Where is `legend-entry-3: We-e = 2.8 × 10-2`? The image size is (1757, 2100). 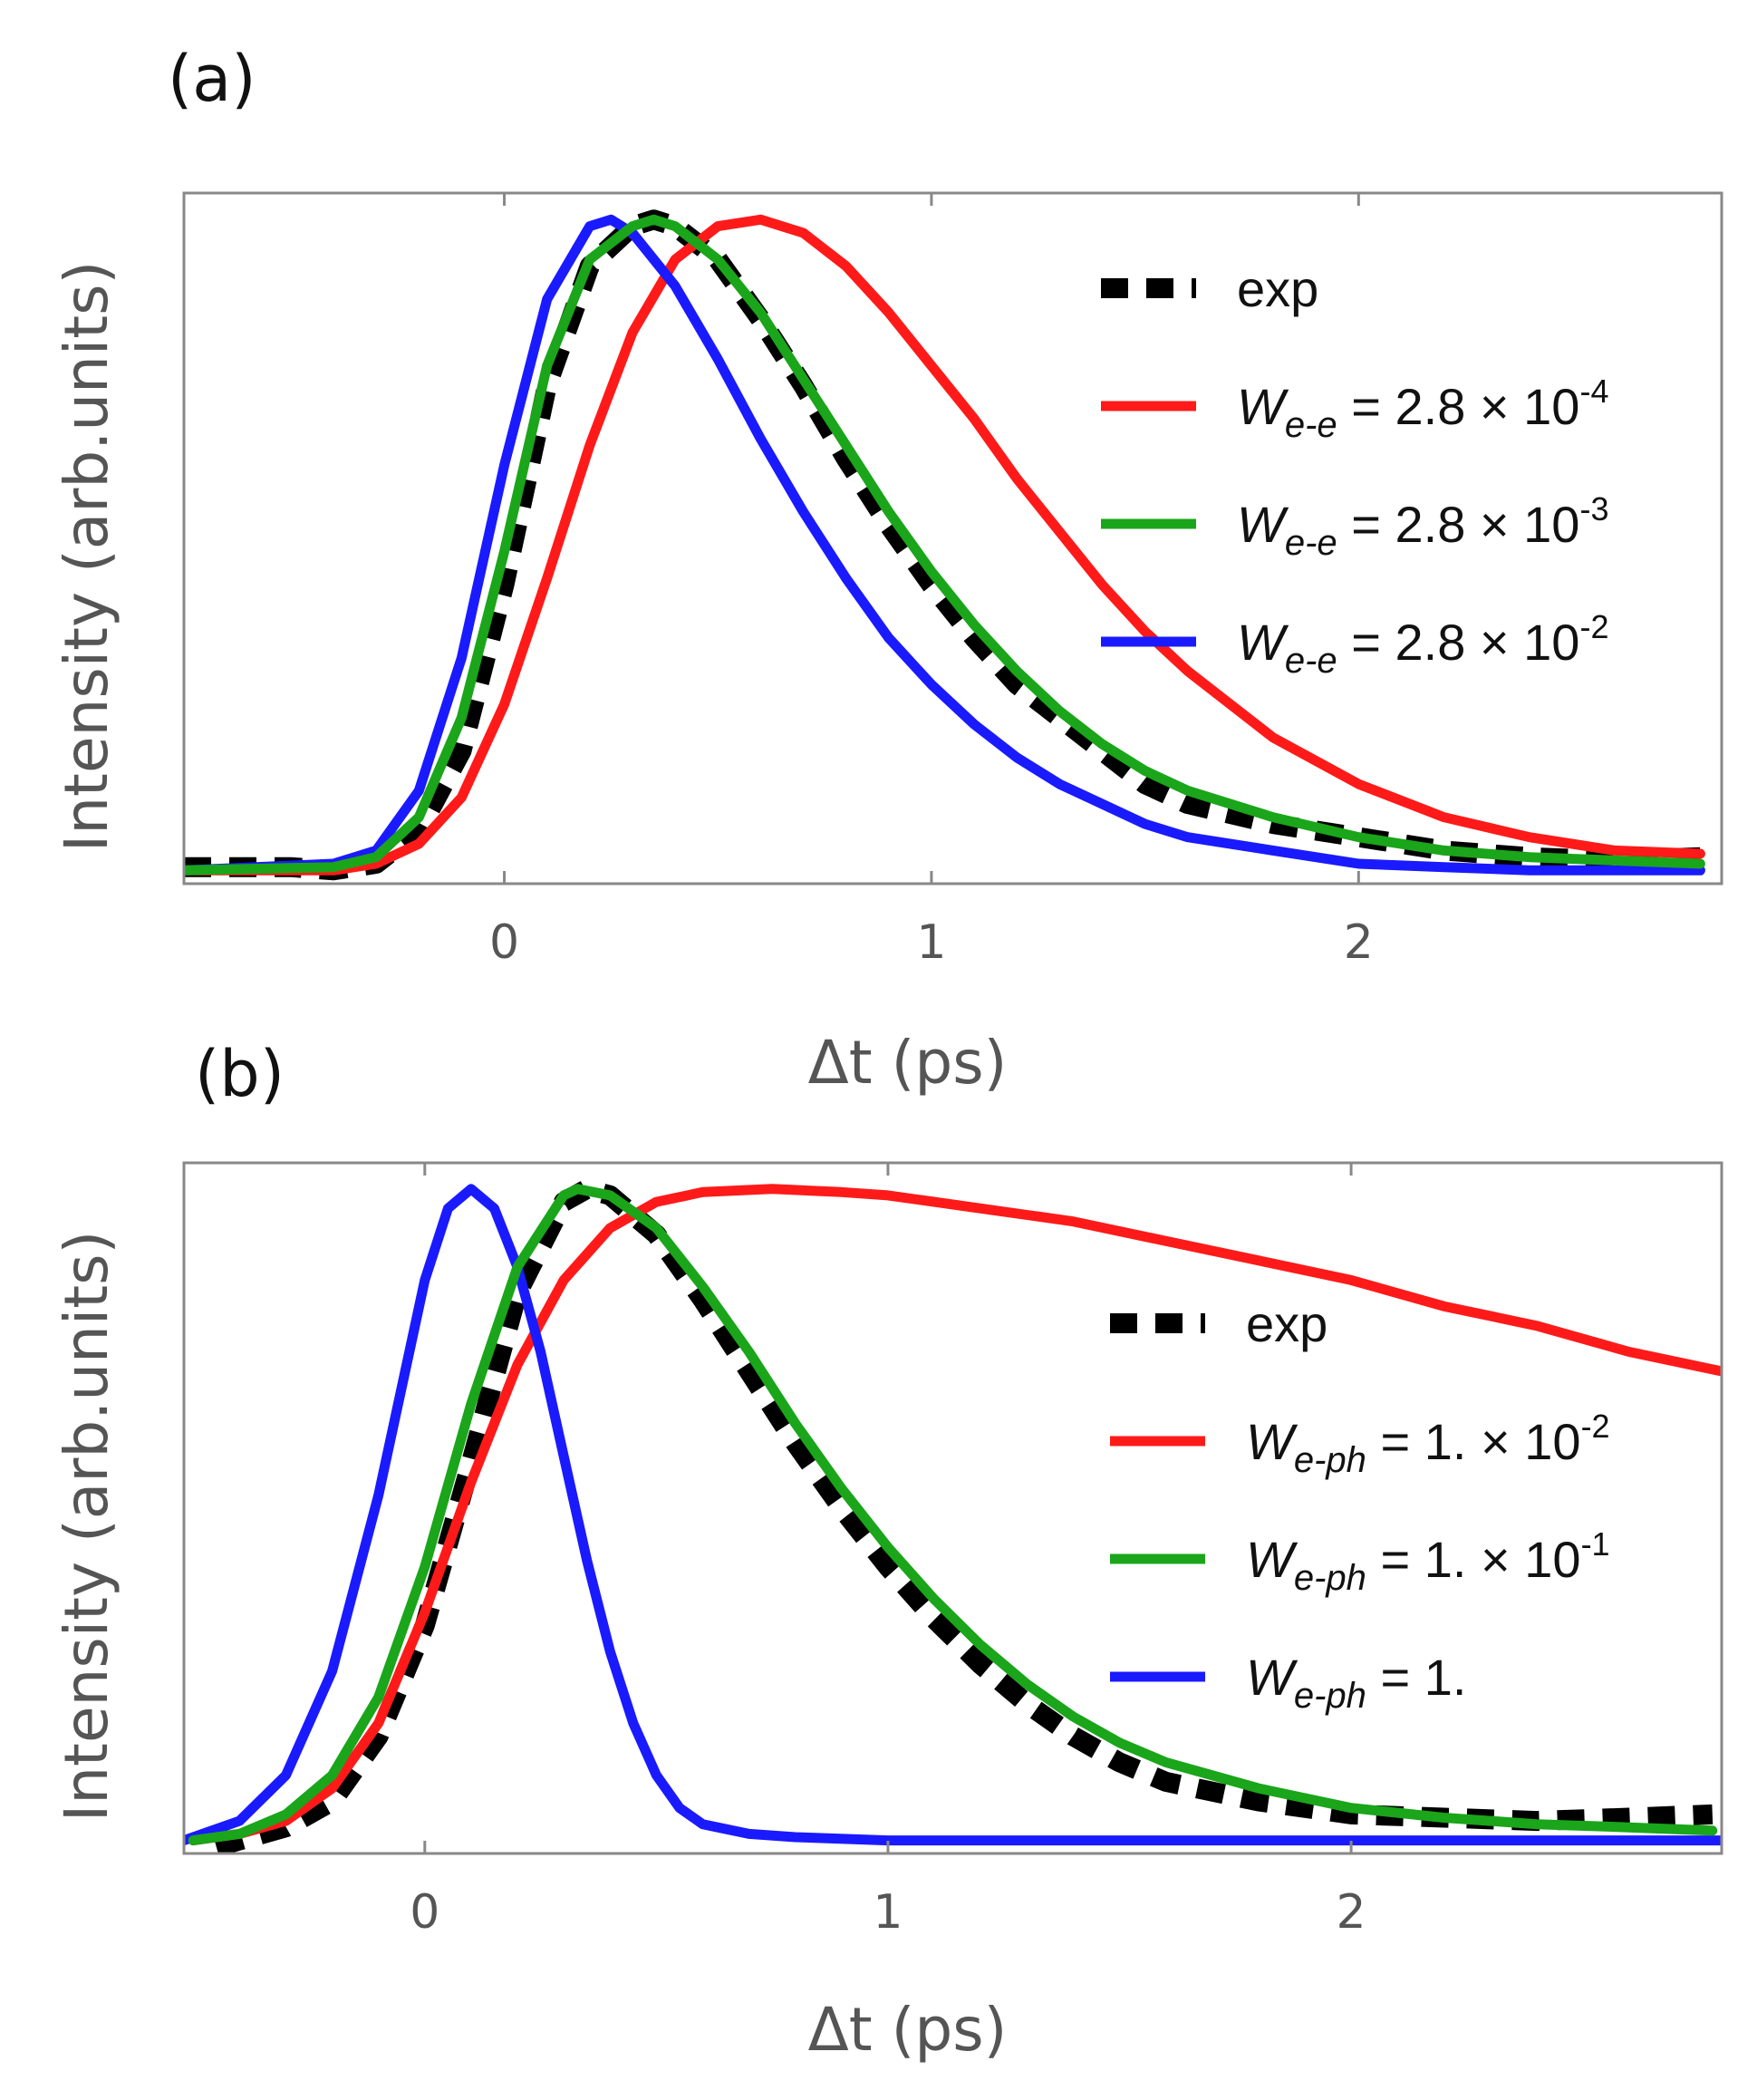
legend-entry-3: We-e = 2.8 × 10-2 is located at coordinates (1354, 644).